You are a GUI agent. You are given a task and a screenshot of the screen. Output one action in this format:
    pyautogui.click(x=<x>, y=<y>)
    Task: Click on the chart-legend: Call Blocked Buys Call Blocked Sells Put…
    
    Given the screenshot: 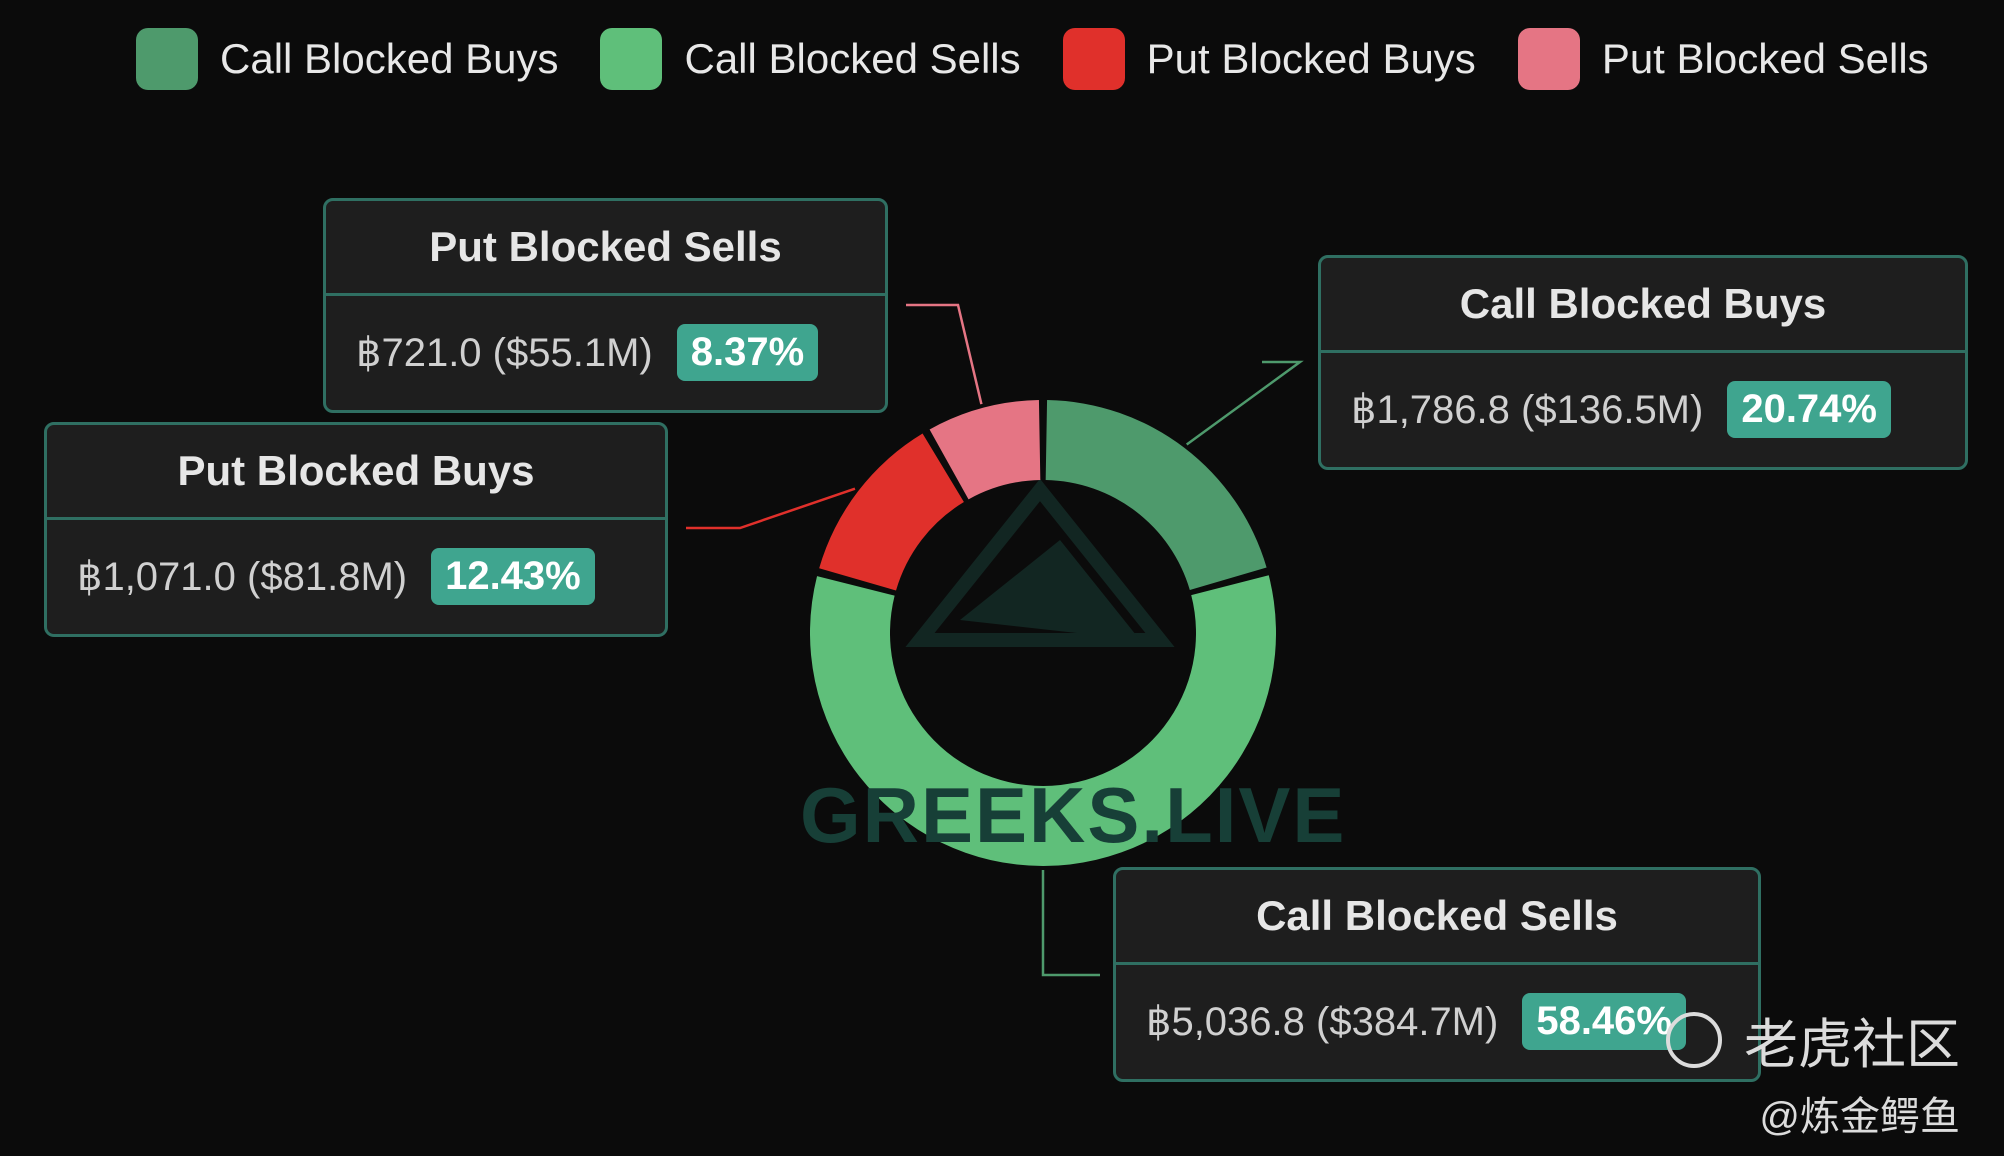 What is the action you would take?
    pyautogui.click(x=1053, y=59)
    